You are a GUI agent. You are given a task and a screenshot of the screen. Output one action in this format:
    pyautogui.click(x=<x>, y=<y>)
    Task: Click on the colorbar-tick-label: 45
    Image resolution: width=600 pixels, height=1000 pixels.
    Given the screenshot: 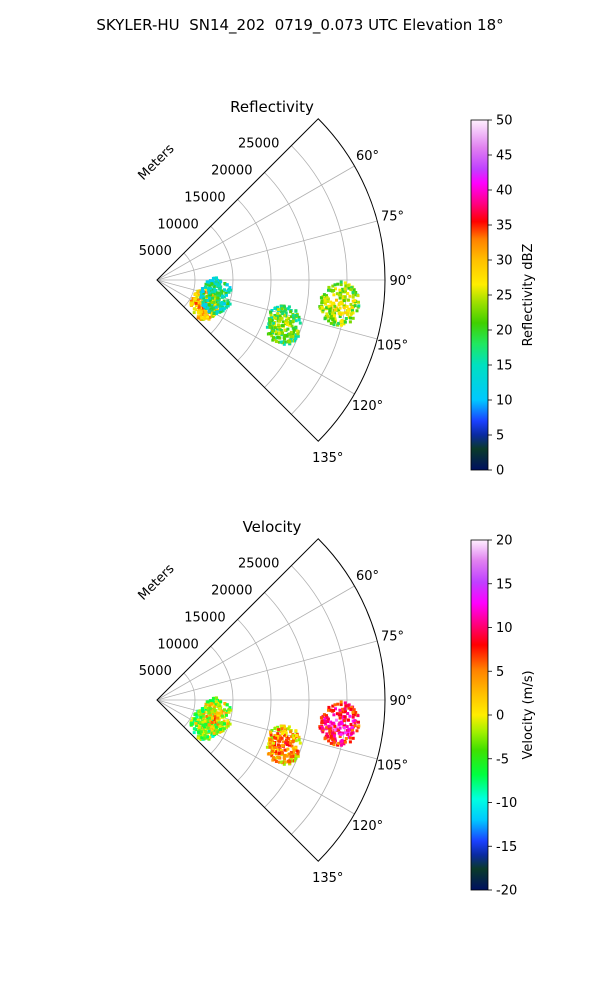 What is the action you would take?
    pyautogui.click(x=504, y=156)
    